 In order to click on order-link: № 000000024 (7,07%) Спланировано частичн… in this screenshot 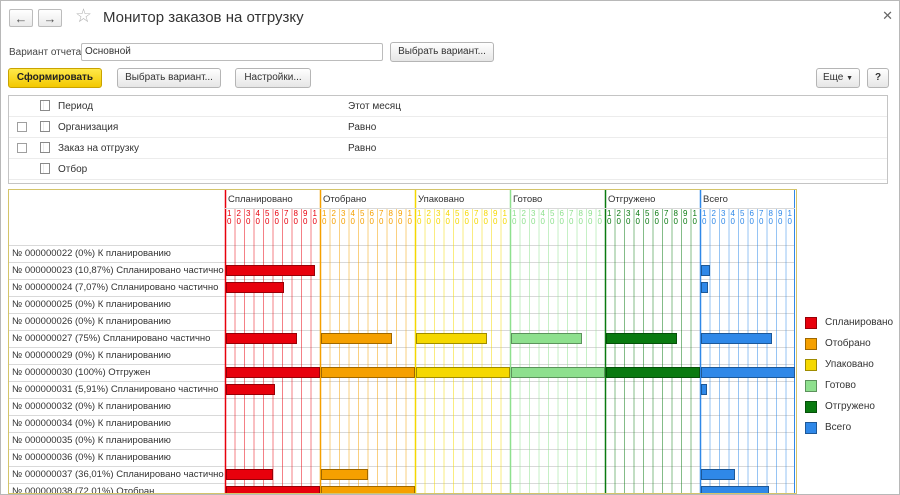, I will do `click(115, 287)`.